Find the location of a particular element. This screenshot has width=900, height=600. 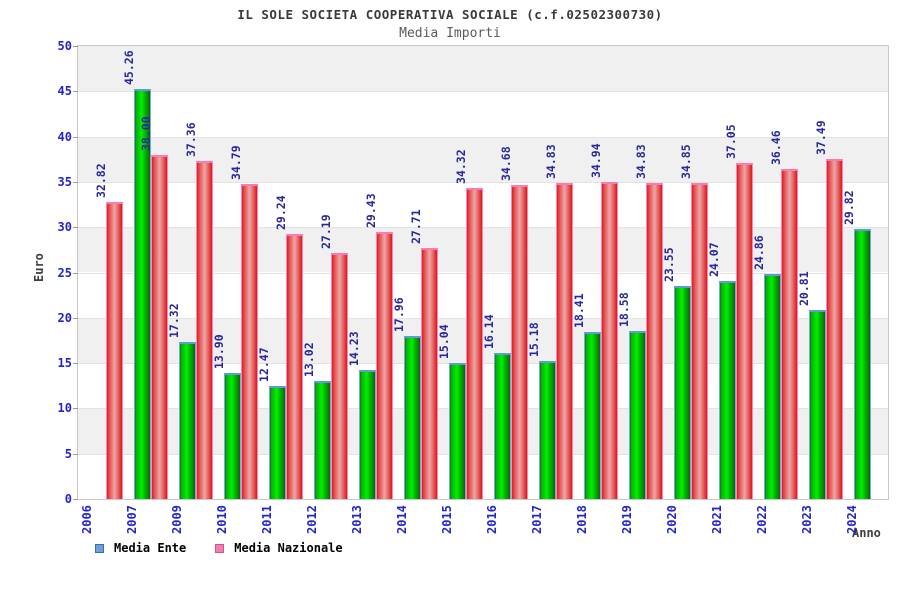

value-label-media-nazionale-2007: 38.00 is located at coordinates (146, 133).